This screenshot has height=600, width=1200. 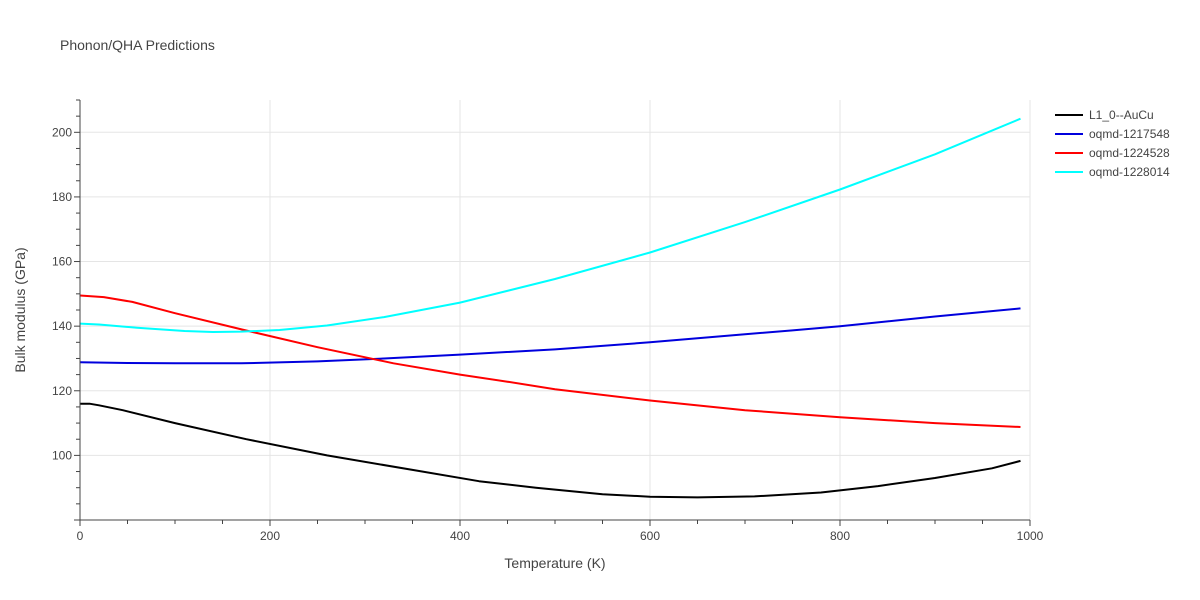 I want to click on x-tick-label: 400, so click(x=460, y=536).